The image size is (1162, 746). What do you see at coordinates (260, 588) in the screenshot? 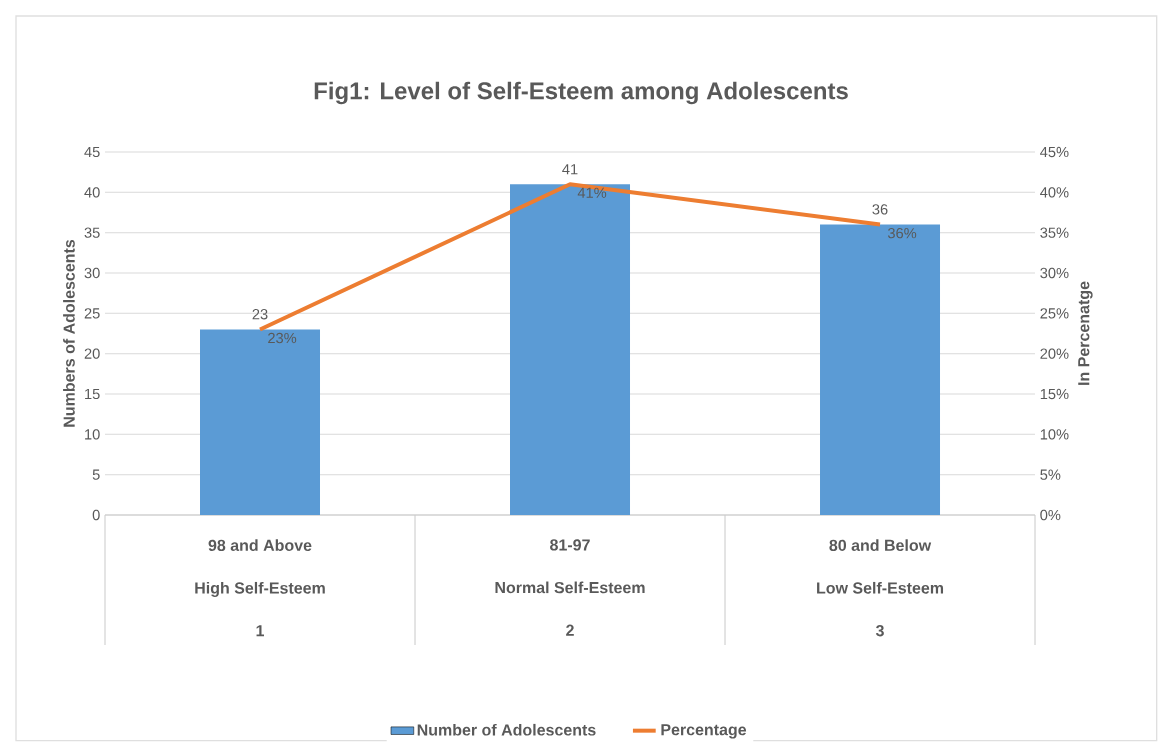
I see `category-label: 98 and Above High Self-Esteem 1` at bounding box center [260, 588].